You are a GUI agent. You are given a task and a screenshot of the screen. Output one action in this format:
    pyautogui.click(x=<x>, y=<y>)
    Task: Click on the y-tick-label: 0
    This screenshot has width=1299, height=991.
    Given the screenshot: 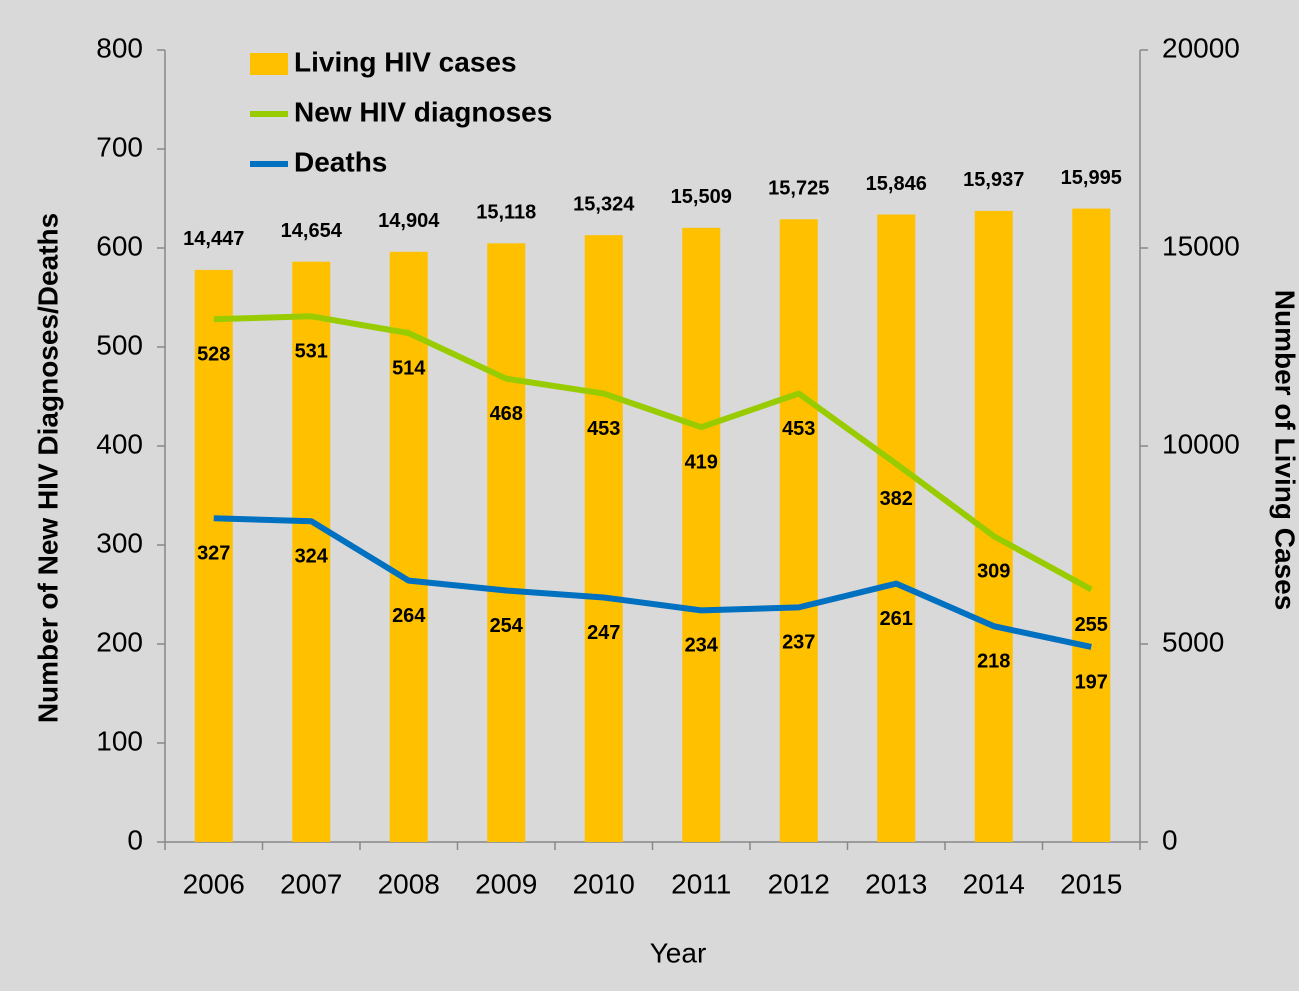 What is the action you would take?
    pyautogui.click(x=135, y=839)
    